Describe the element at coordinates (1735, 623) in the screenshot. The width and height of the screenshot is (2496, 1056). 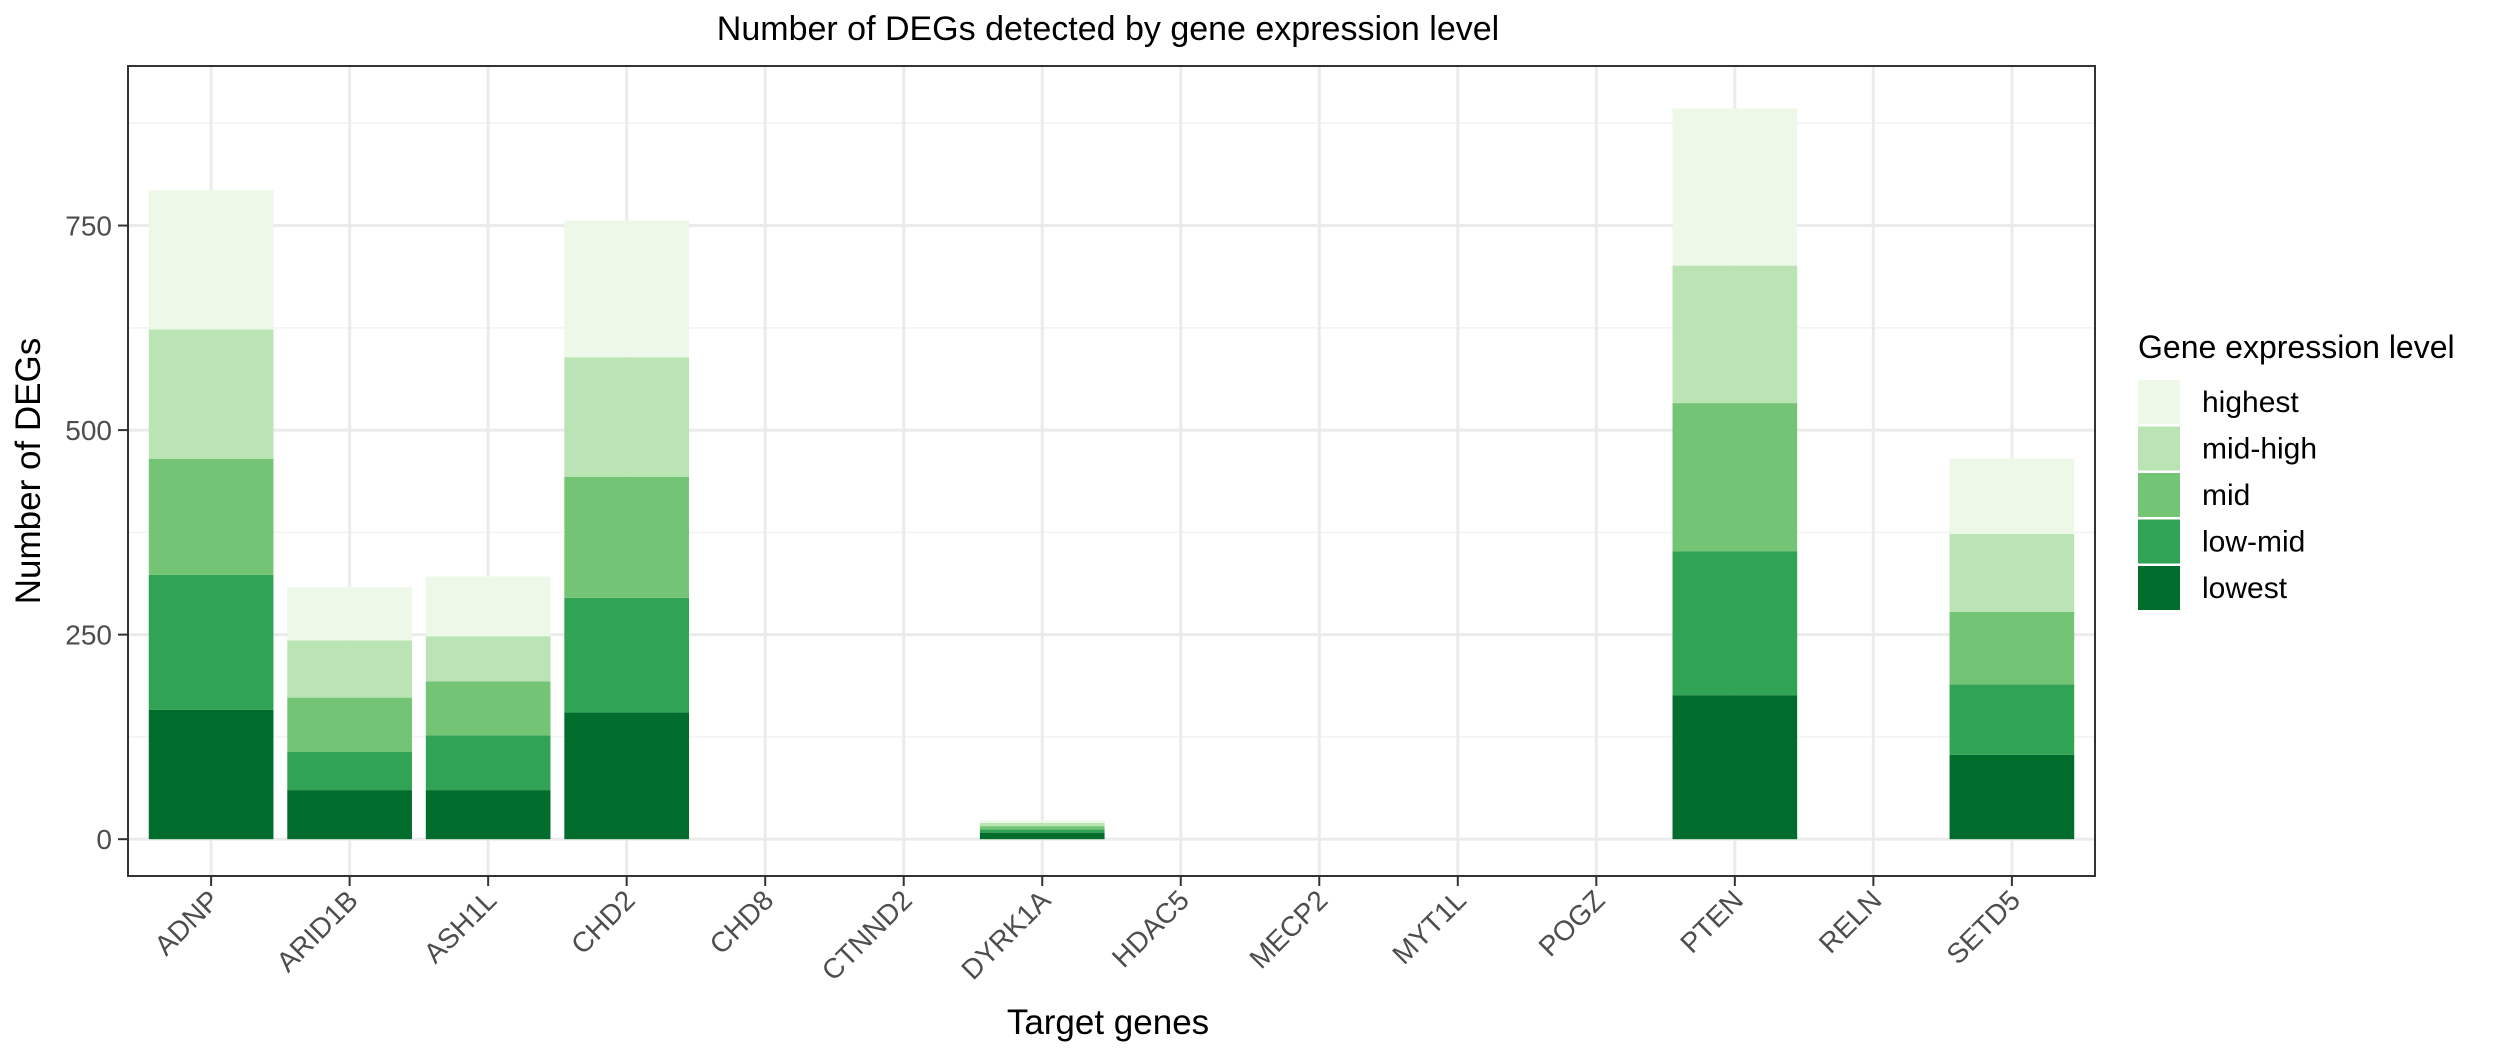
I see `bar-PTEN-low-mid` at that location.